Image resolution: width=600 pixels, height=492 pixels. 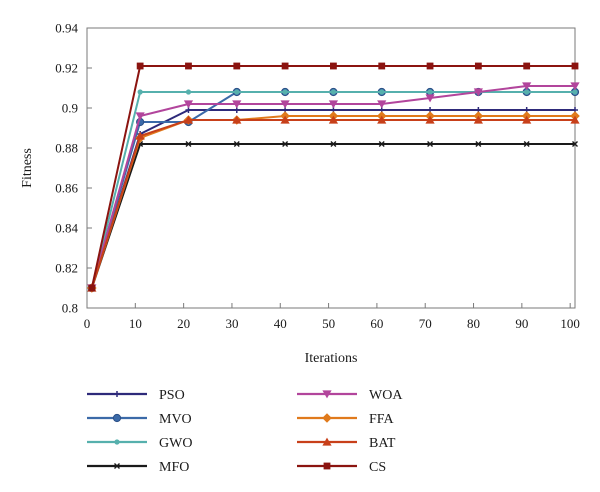 I want to click on legend-label: MVO, so click(x=175, y=419).